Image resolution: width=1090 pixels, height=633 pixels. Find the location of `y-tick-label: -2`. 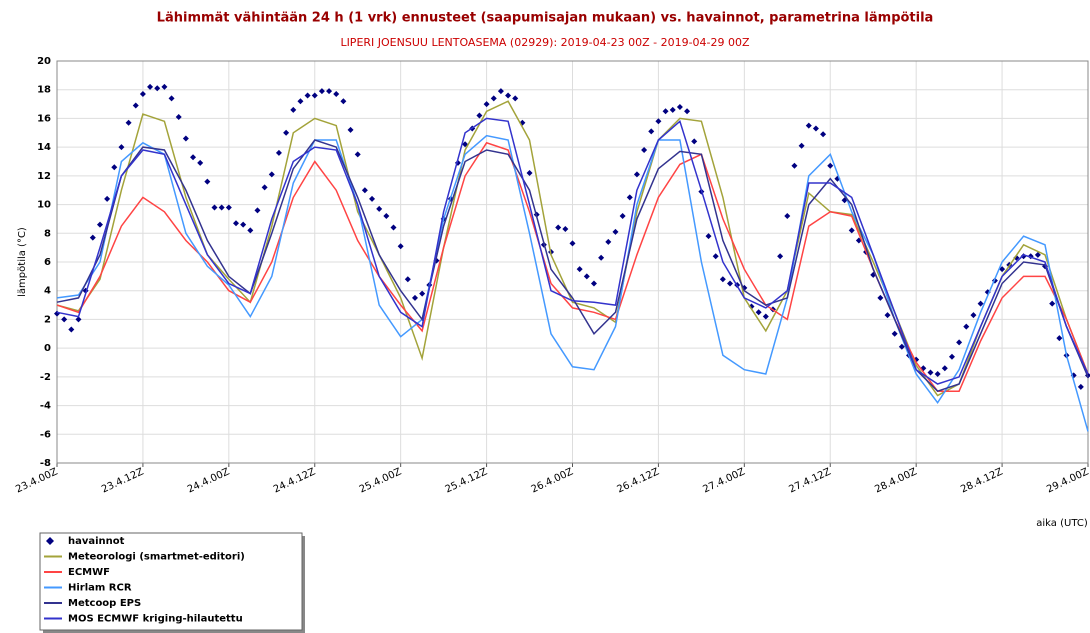

y-tick-label: -2 is located at coordinates (45, 377).